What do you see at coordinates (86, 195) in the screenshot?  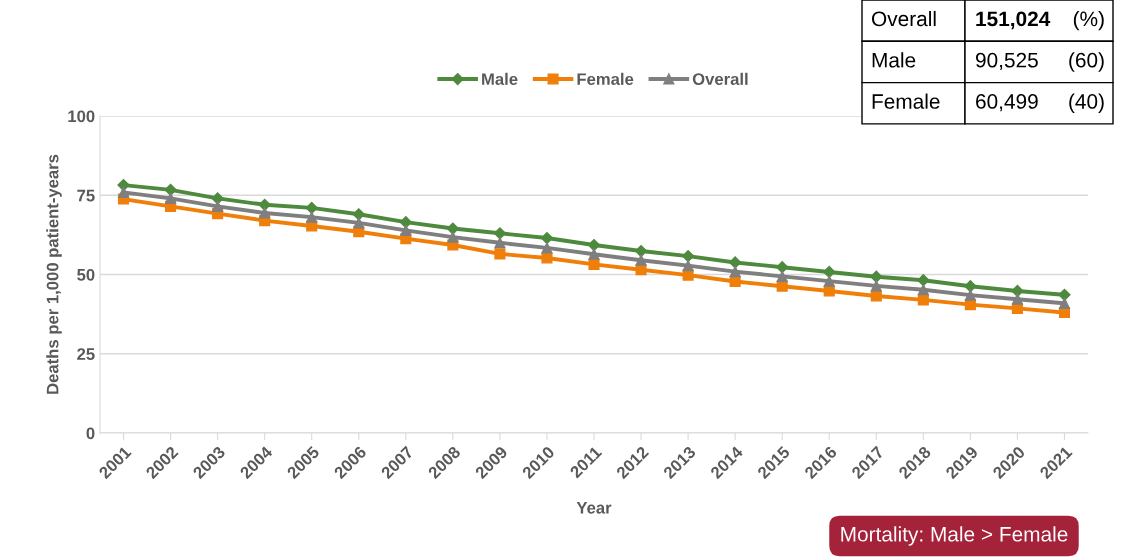 I see `y-tick-label: 75` at bounding box center [86, 195].